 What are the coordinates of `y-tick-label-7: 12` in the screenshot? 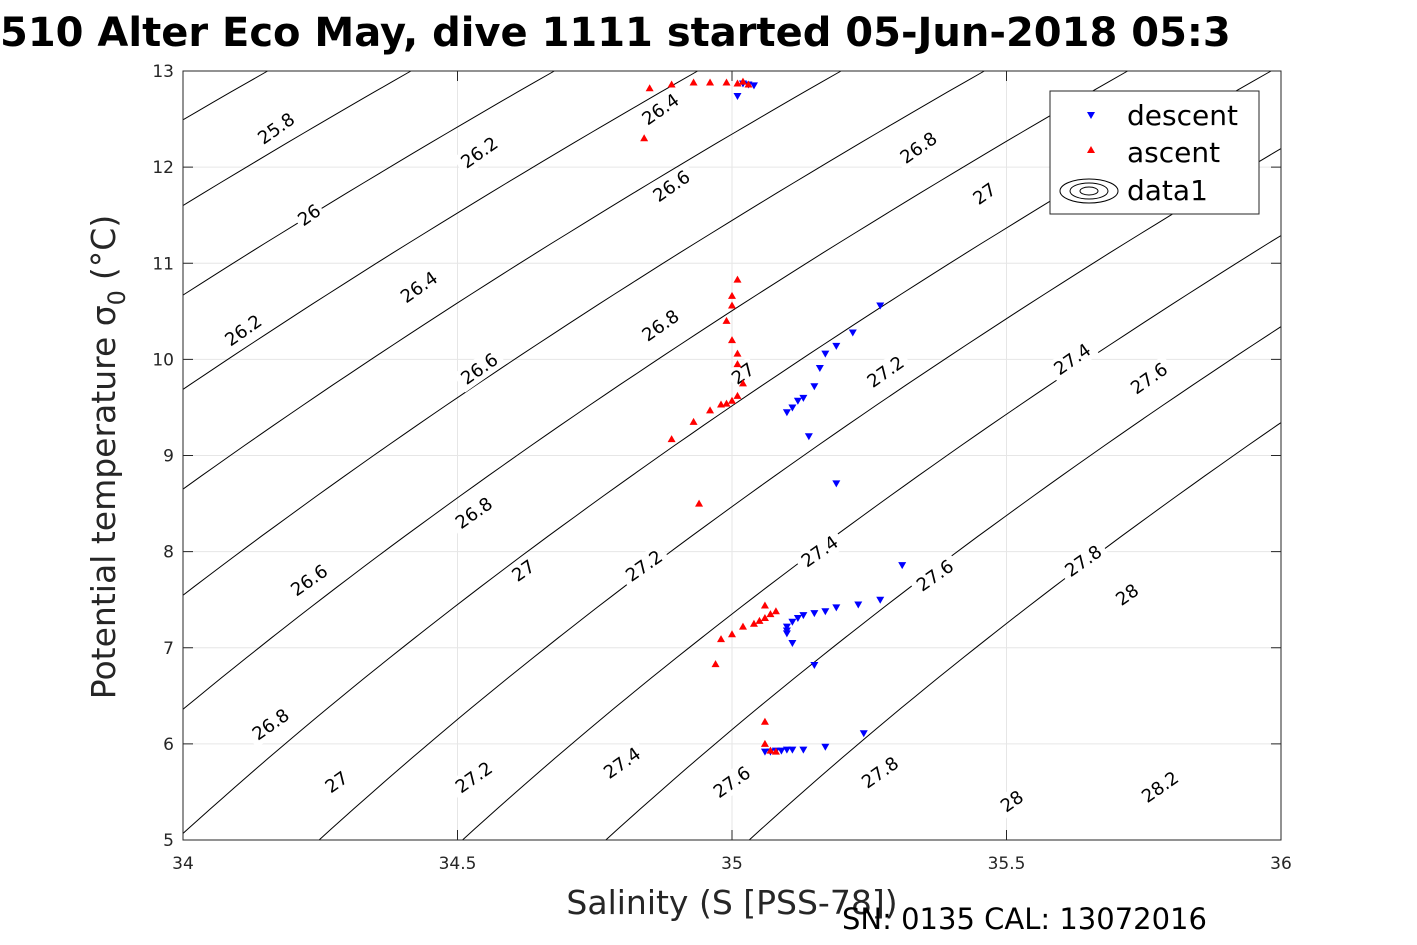 It's located at (163, 168).